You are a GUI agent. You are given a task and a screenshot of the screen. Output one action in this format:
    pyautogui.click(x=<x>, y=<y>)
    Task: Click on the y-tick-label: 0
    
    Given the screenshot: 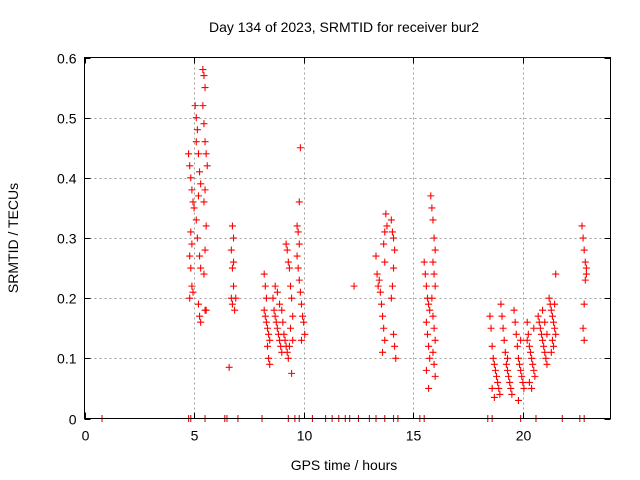 What is the action you would take?
    pyautogui.click(x=73, y=420)
    